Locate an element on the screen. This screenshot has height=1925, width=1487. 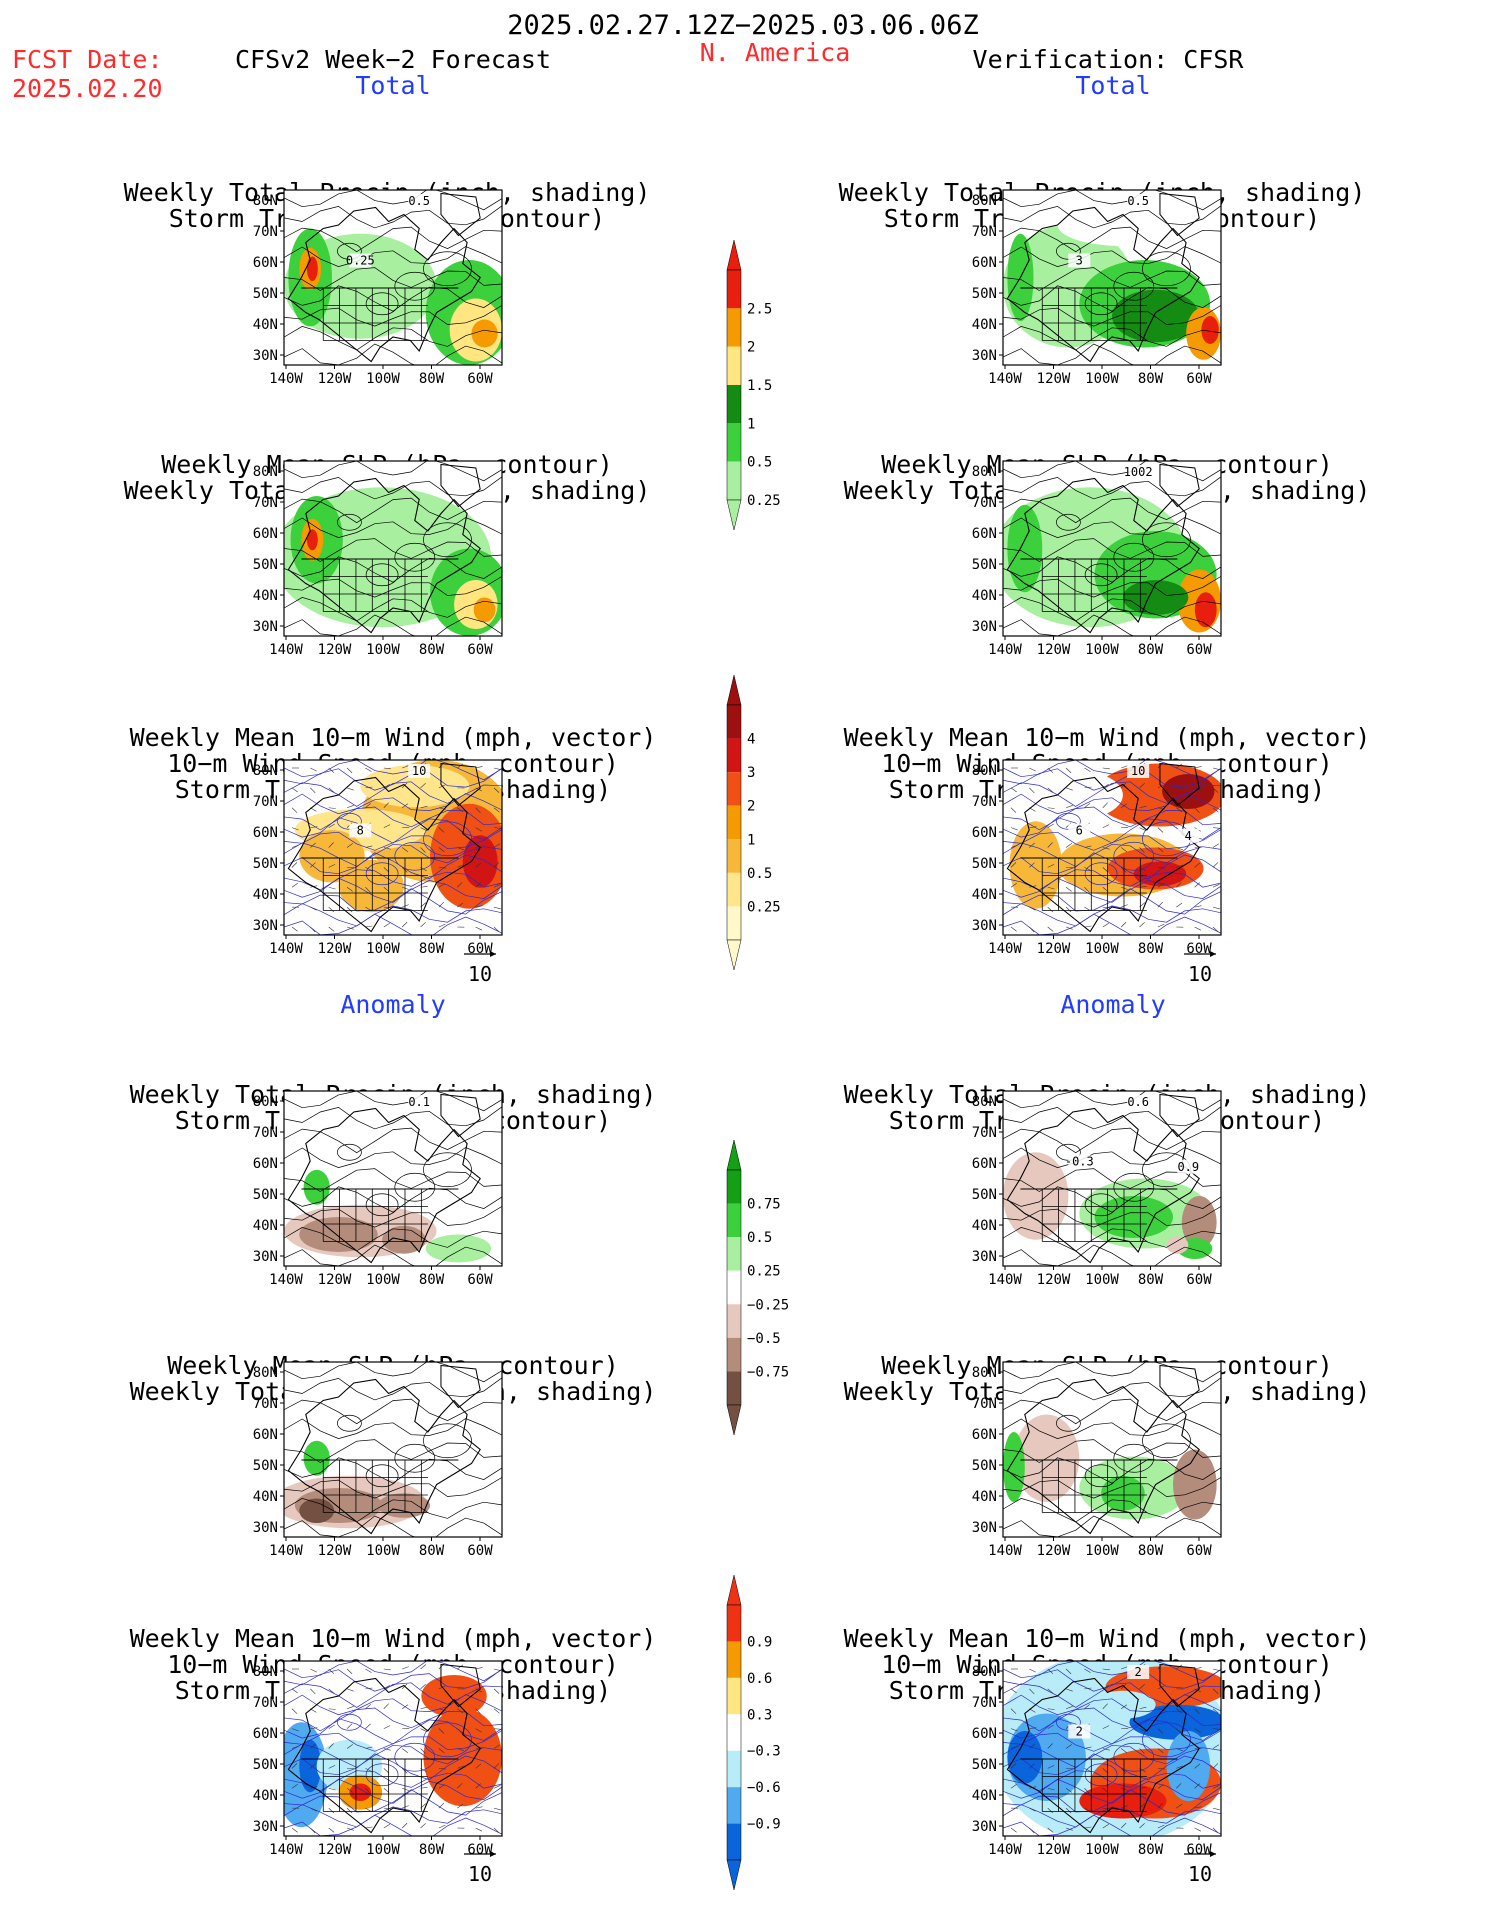
colorbar-label: −0.5 is located at coordinates (764, 1339).